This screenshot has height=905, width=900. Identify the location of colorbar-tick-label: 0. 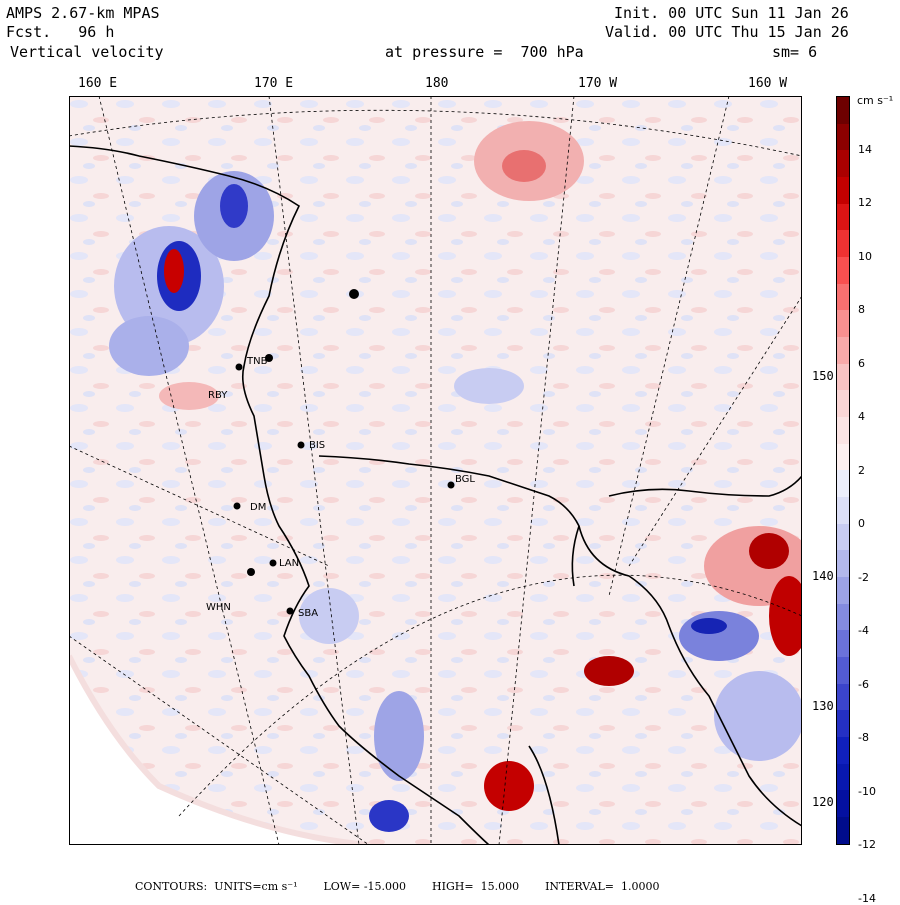
(861, 523).